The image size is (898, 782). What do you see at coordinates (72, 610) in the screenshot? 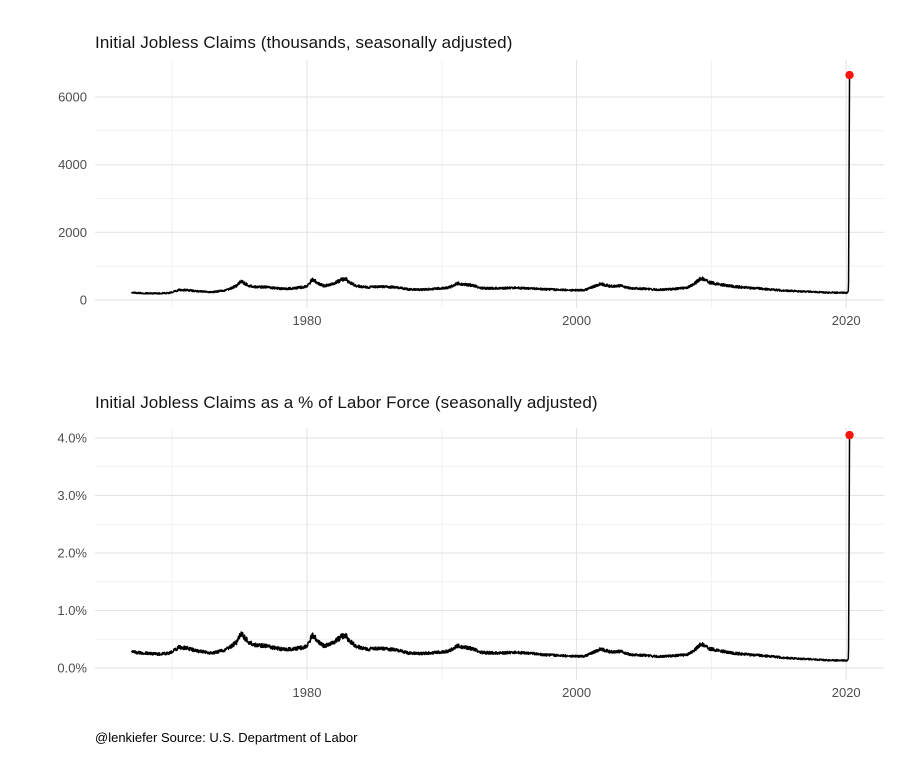
I see `y-axis-tick-label: 1.0%` at bounding box center [72, 610].